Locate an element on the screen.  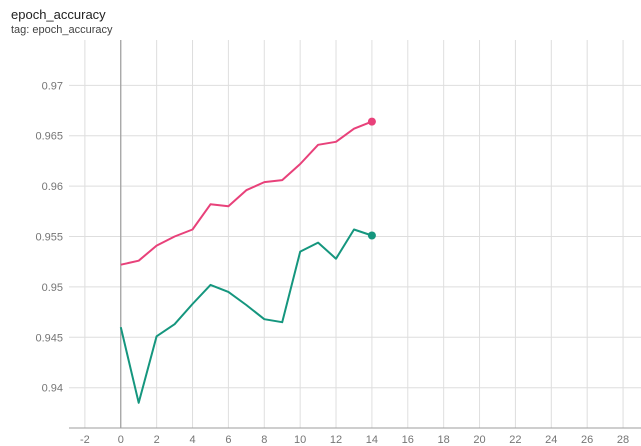
x-tick-label: 2 is located at coordinates (157, 440).